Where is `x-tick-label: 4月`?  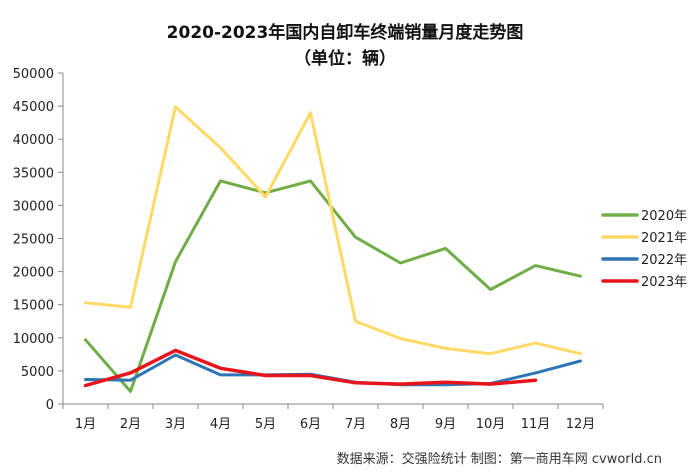 x-tick-label: 4月 is located at coordinates (220, 424).